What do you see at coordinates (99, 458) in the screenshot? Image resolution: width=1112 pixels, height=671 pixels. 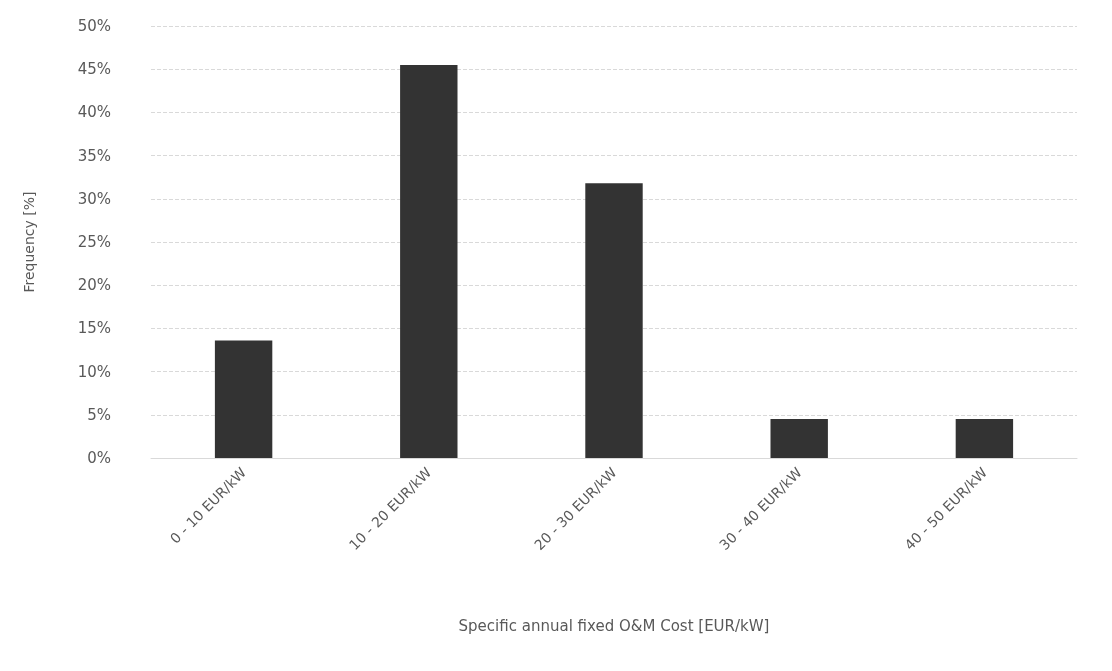 I see `y-tick-label: 0%` at bounding box center [99, 458].